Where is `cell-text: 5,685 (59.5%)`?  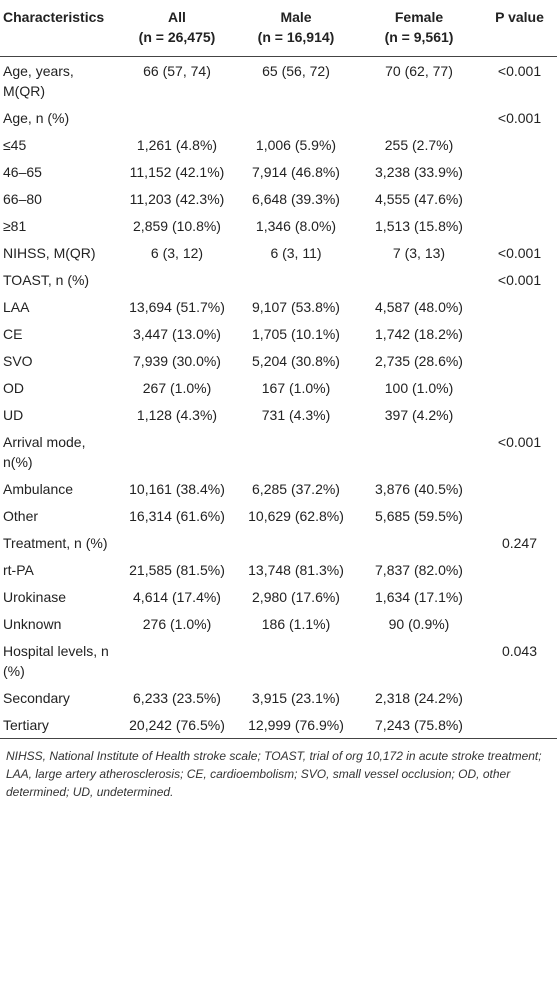
cell-text: 5,685 (59.5%) is located at coordinates (419, 515).